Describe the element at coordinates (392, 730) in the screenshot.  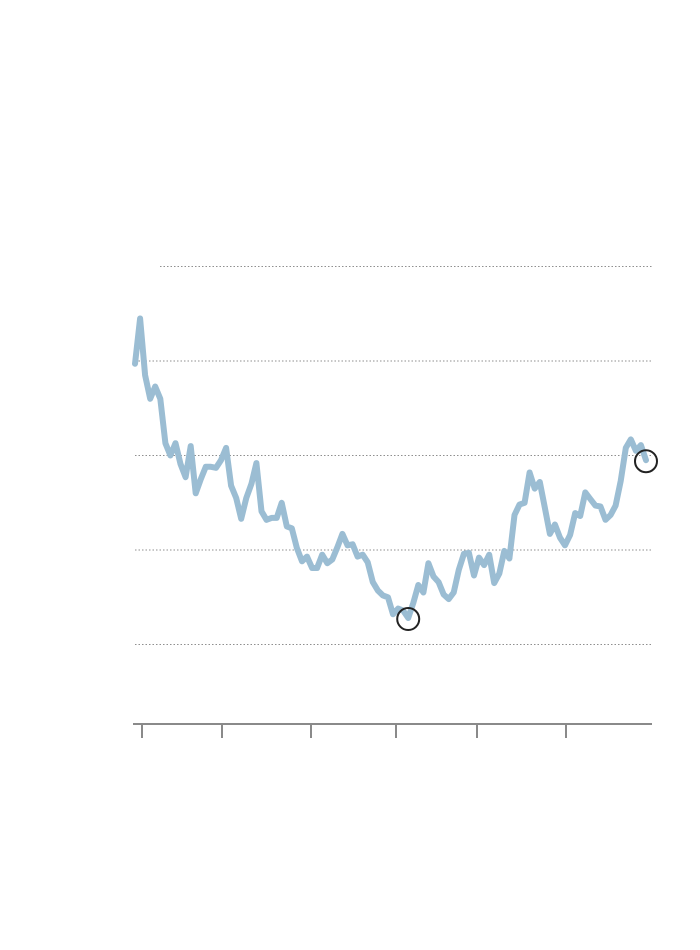
I see `x-axis` at that location.